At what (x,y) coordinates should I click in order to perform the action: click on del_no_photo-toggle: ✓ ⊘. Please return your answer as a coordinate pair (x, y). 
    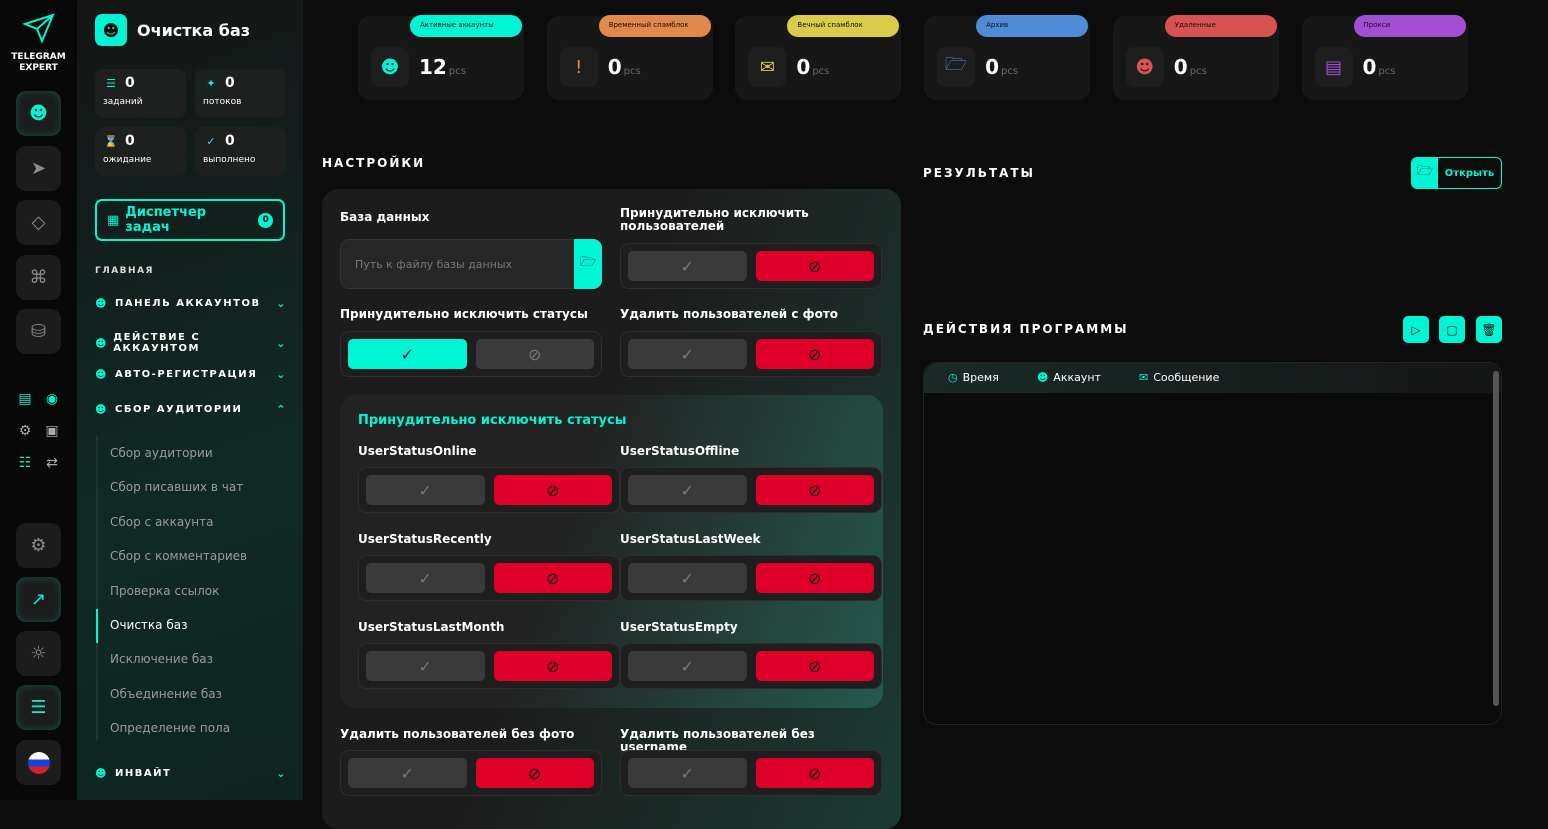
    Looking at the image, I should click on (471, 773).